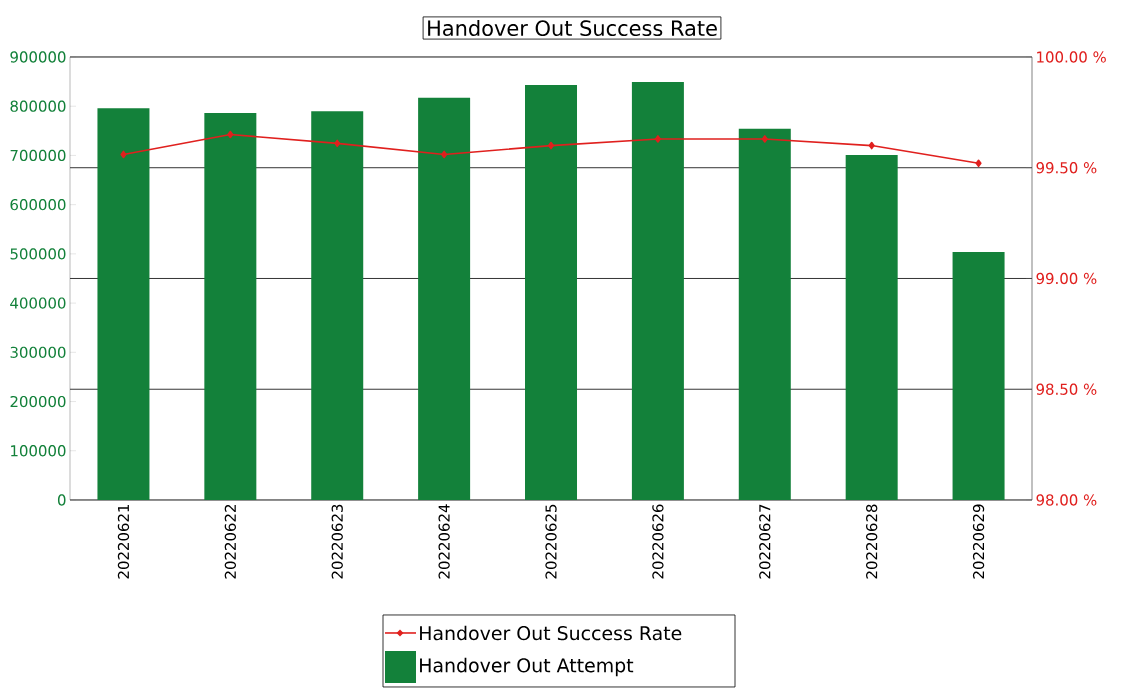 Image resolution: width=1133 pixels, height=688 pixels. I want to click on y2-tick-label: 99.00 %, so click(1066, 278).